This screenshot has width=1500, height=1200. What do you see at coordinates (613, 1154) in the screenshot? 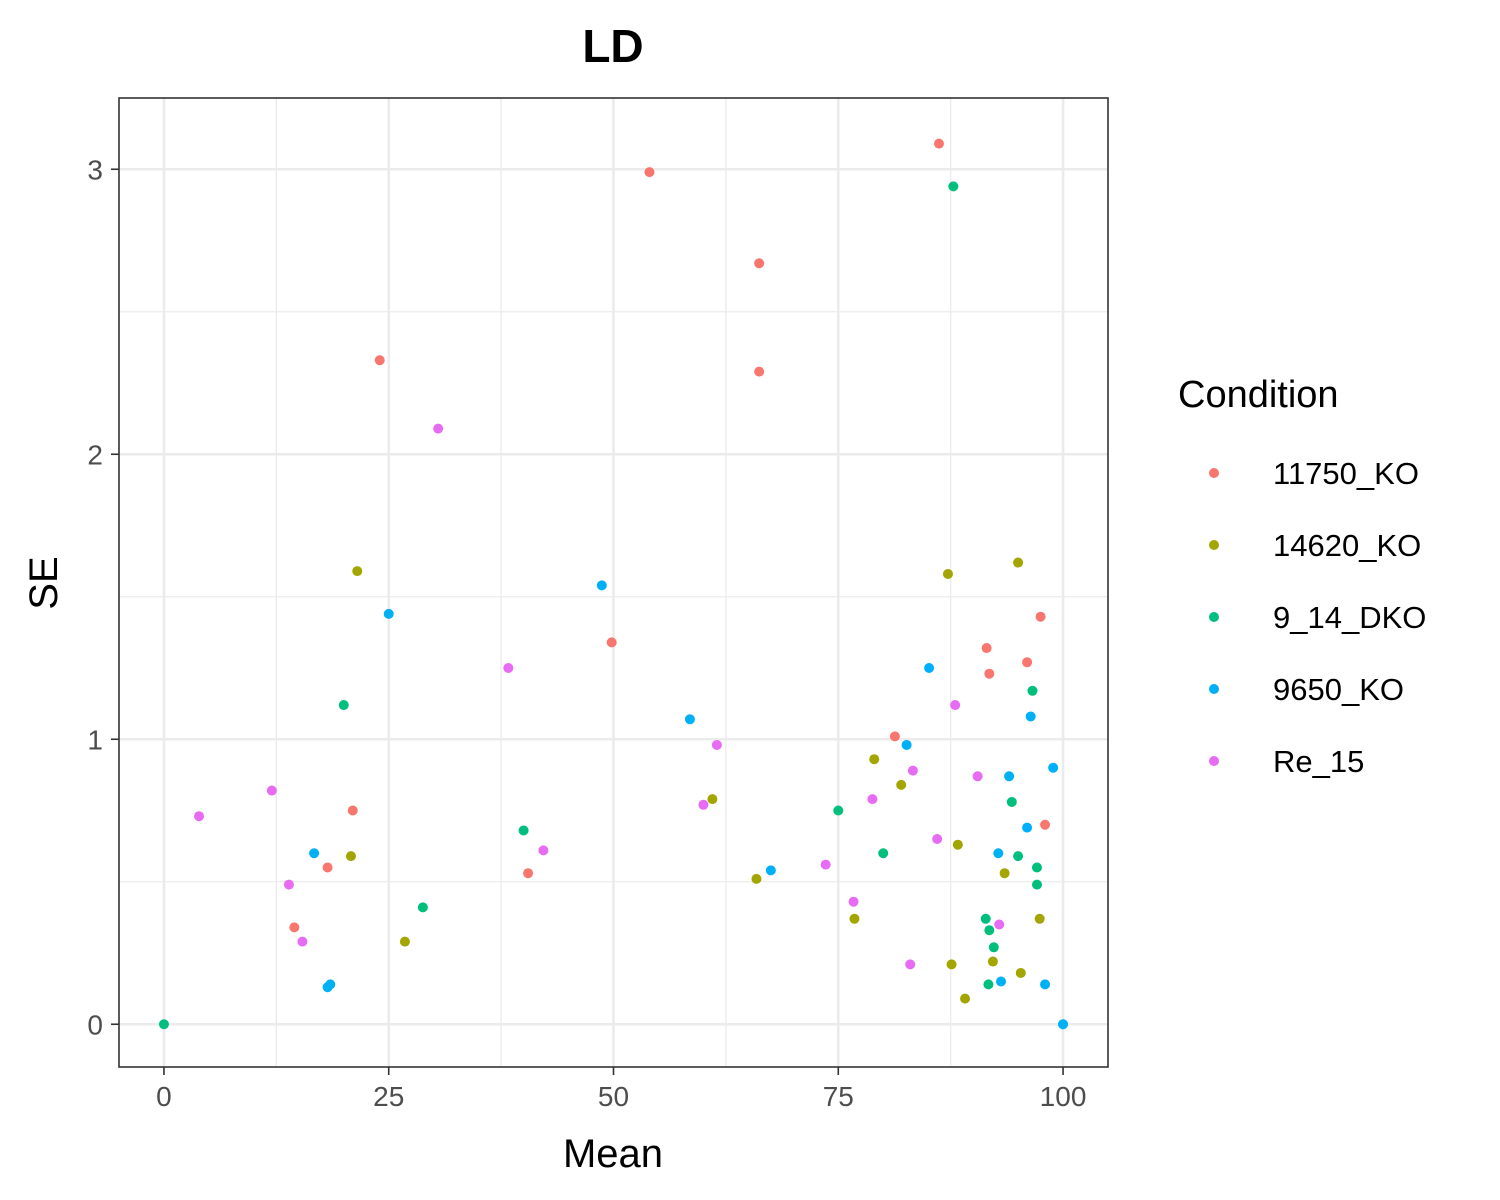
I see `x-axis-title: Mean` at bounding box center [613, 1154].